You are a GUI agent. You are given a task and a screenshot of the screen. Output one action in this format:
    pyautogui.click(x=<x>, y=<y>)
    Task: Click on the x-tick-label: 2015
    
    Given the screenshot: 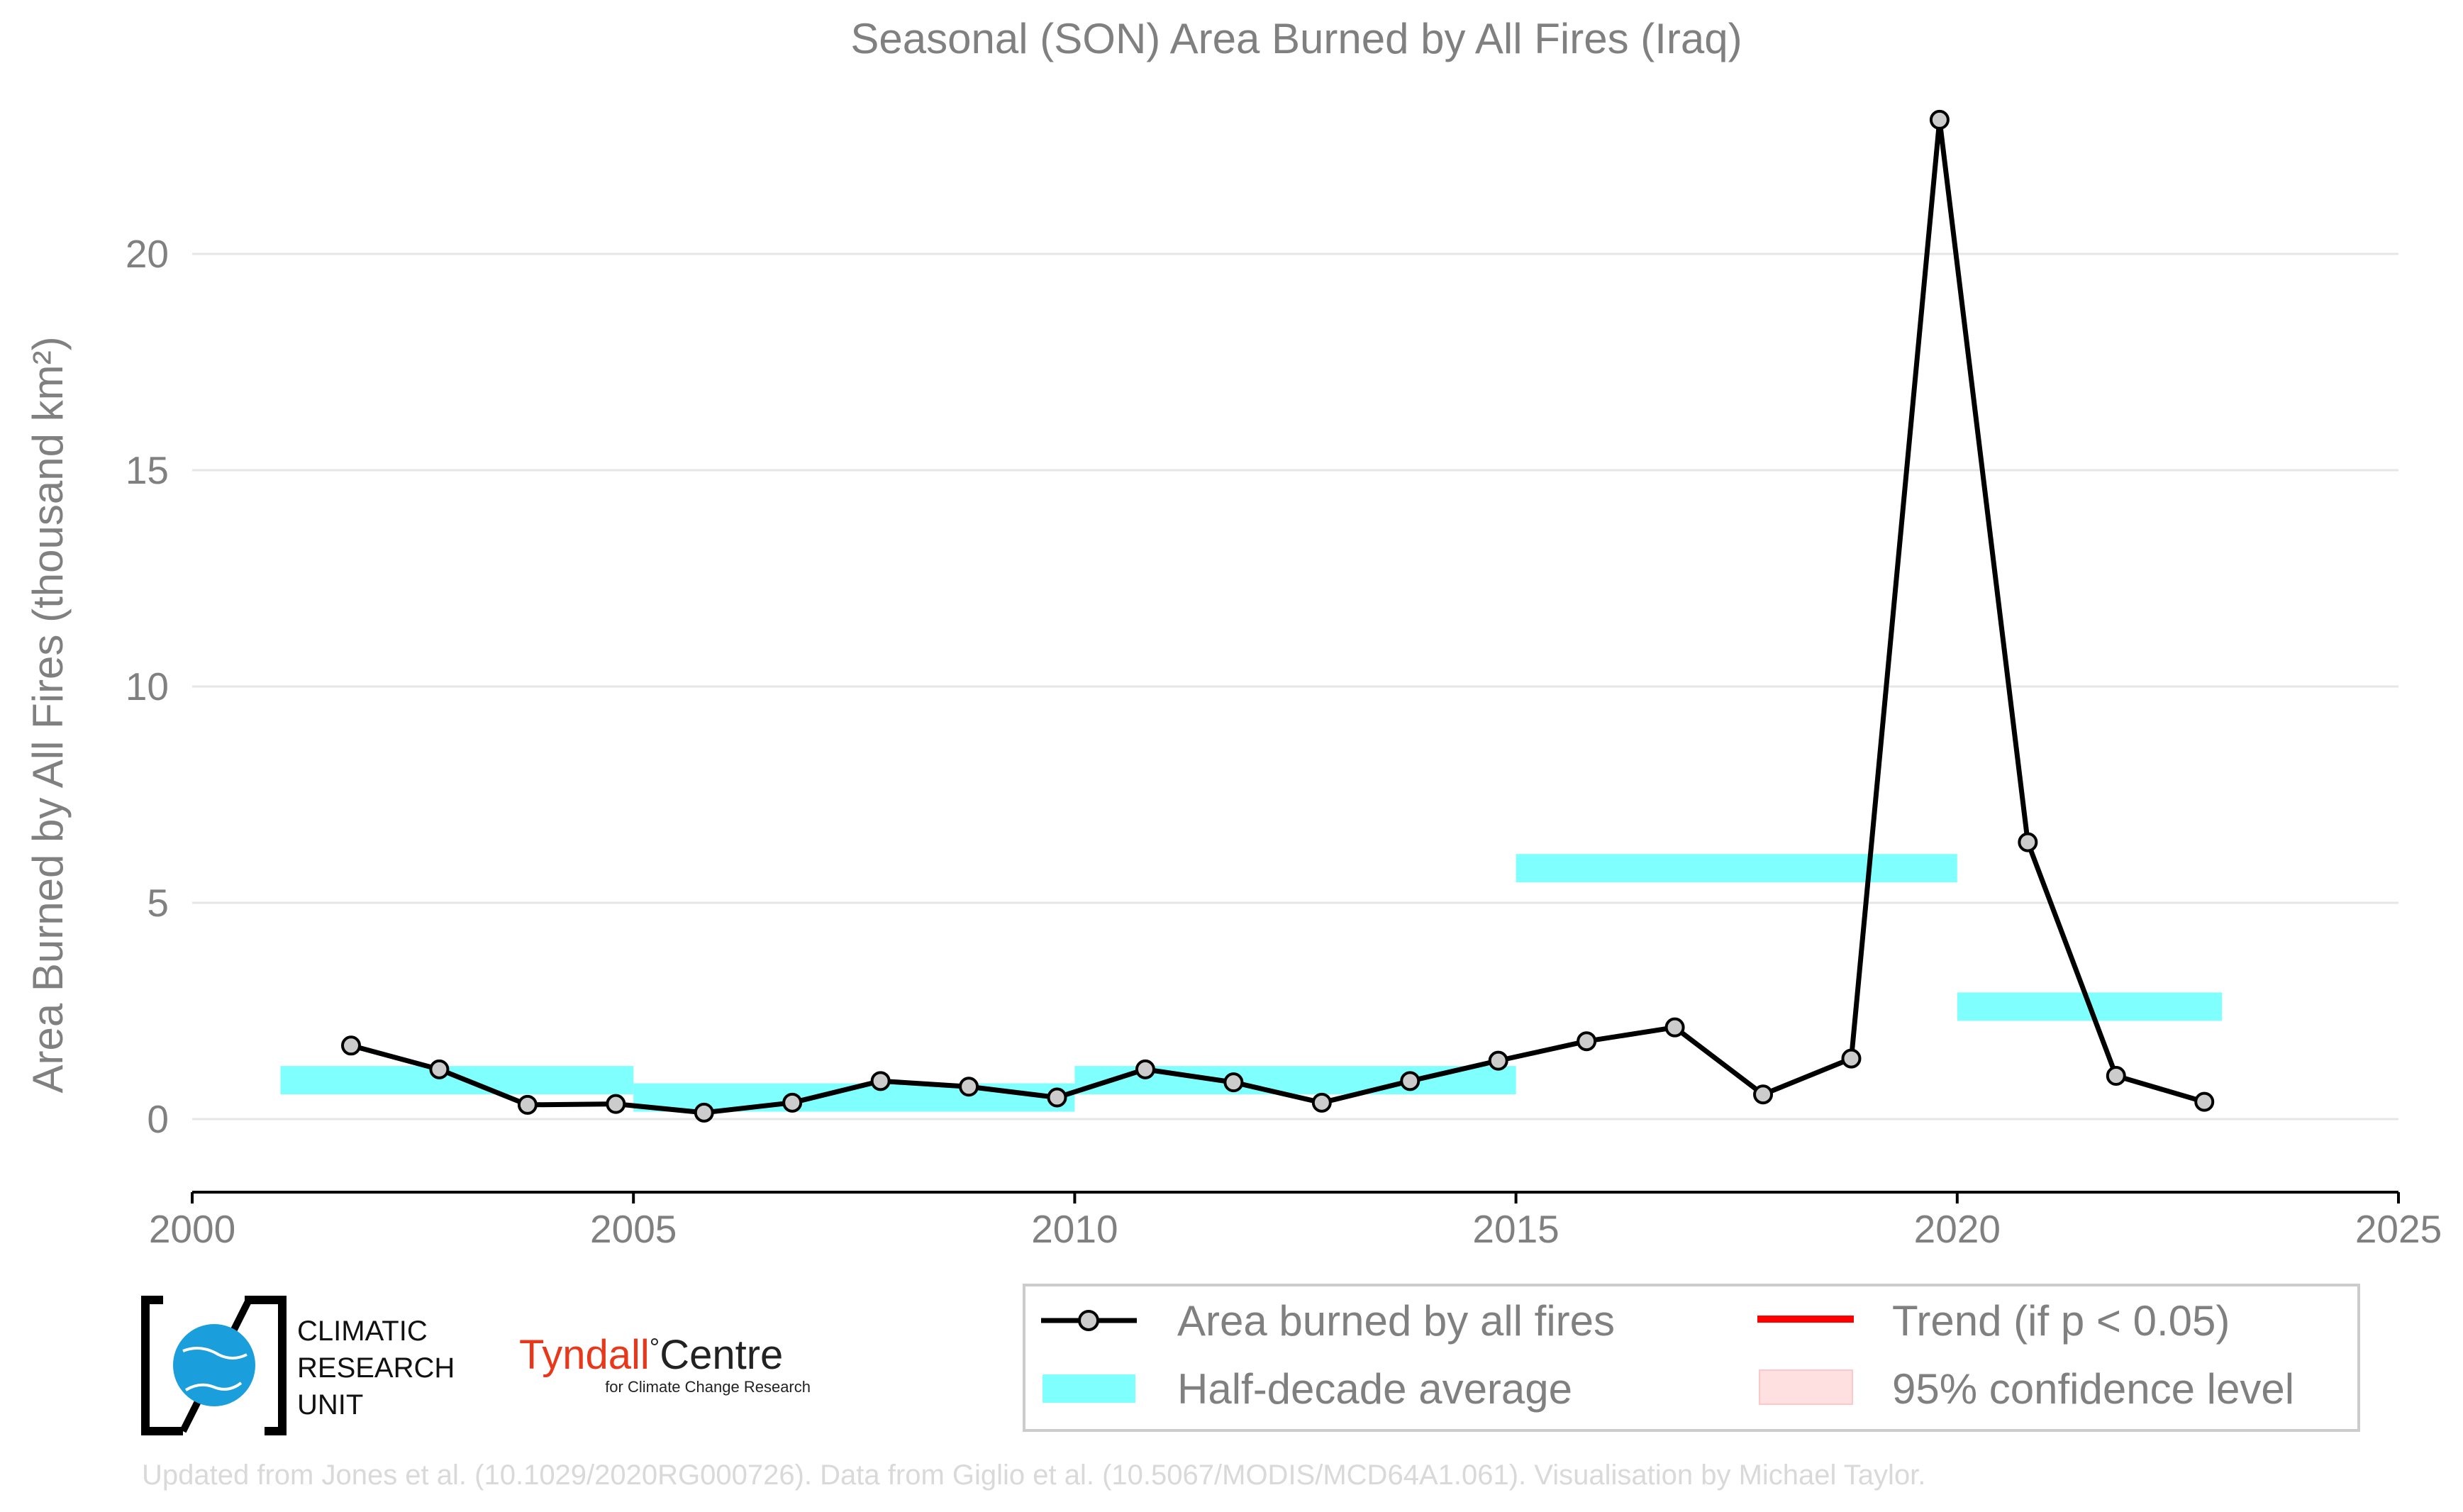 What is the action you would take?
    pyautogui.click(x=1516, y=1229)
    